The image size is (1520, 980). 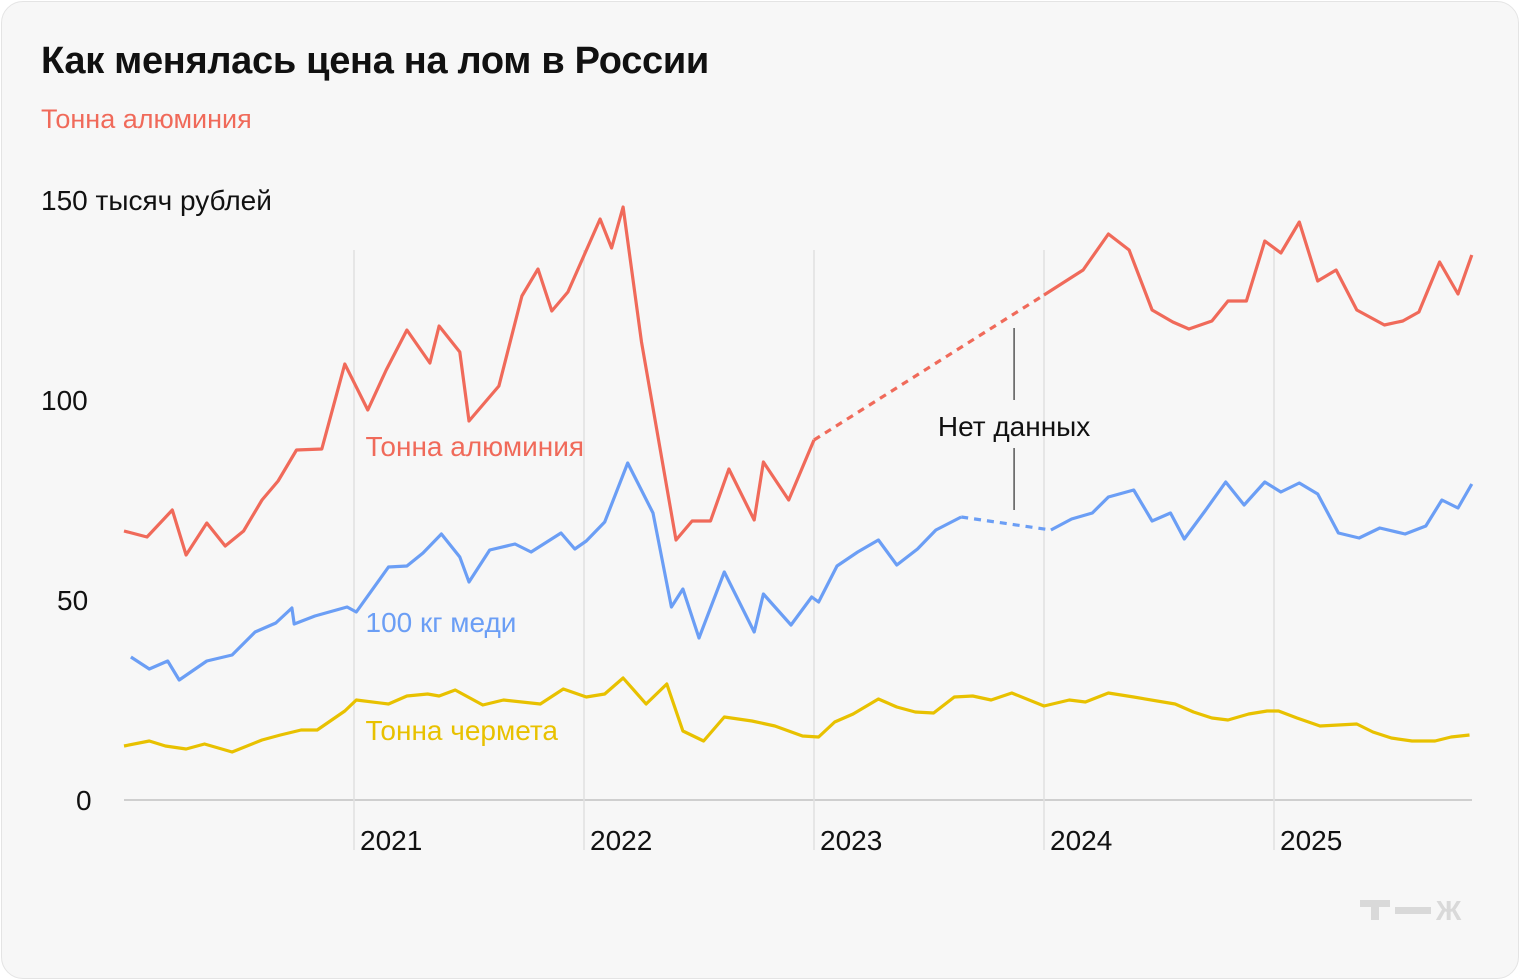 I want to click on series-label: Тонна чермета, so click(x=462, y=730).